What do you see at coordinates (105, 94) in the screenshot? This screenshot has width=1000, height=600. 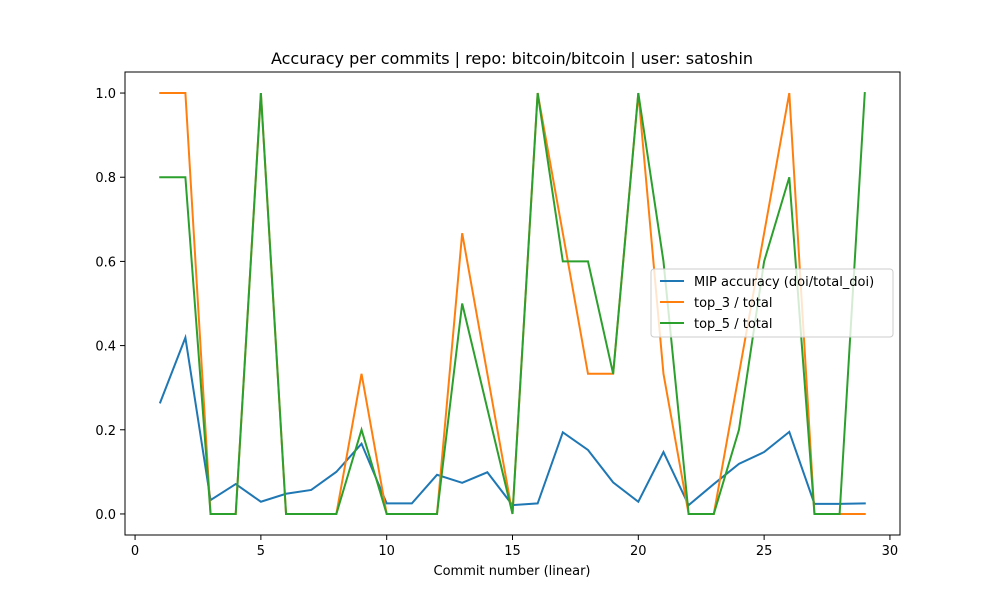 I see `y-tick-label: 1.0` at bounding box center [105, 94].